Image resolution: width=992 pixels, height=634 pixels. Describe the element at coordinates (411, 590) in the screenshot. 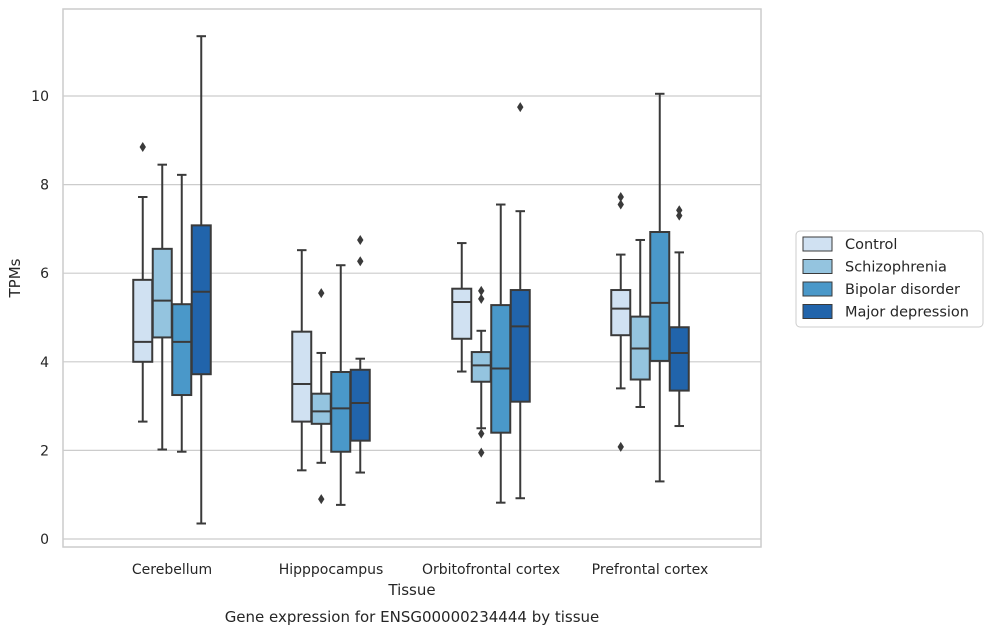

I see `x-axis-label: Tissue` at that location.